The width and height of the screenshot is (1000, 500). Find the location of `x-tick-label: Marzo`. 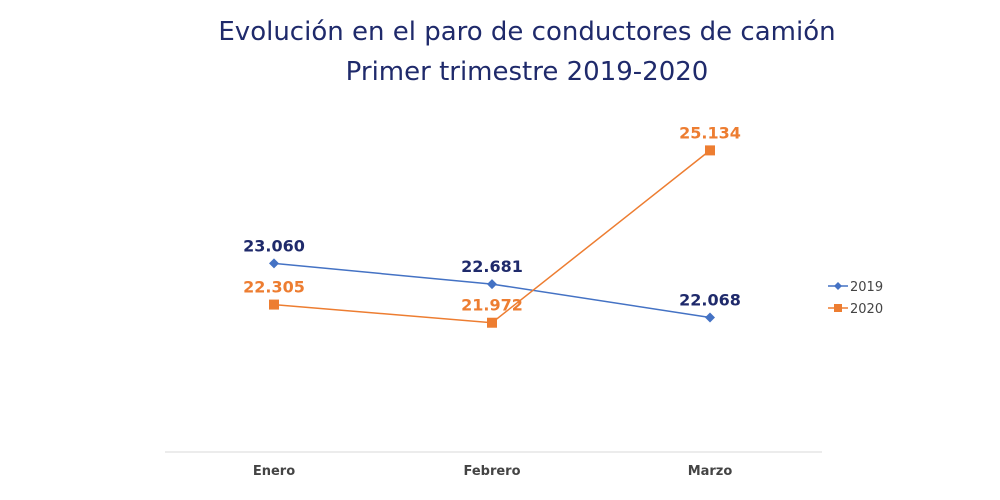

x-tick-label: Marzo is located at coordinates (710, 471).